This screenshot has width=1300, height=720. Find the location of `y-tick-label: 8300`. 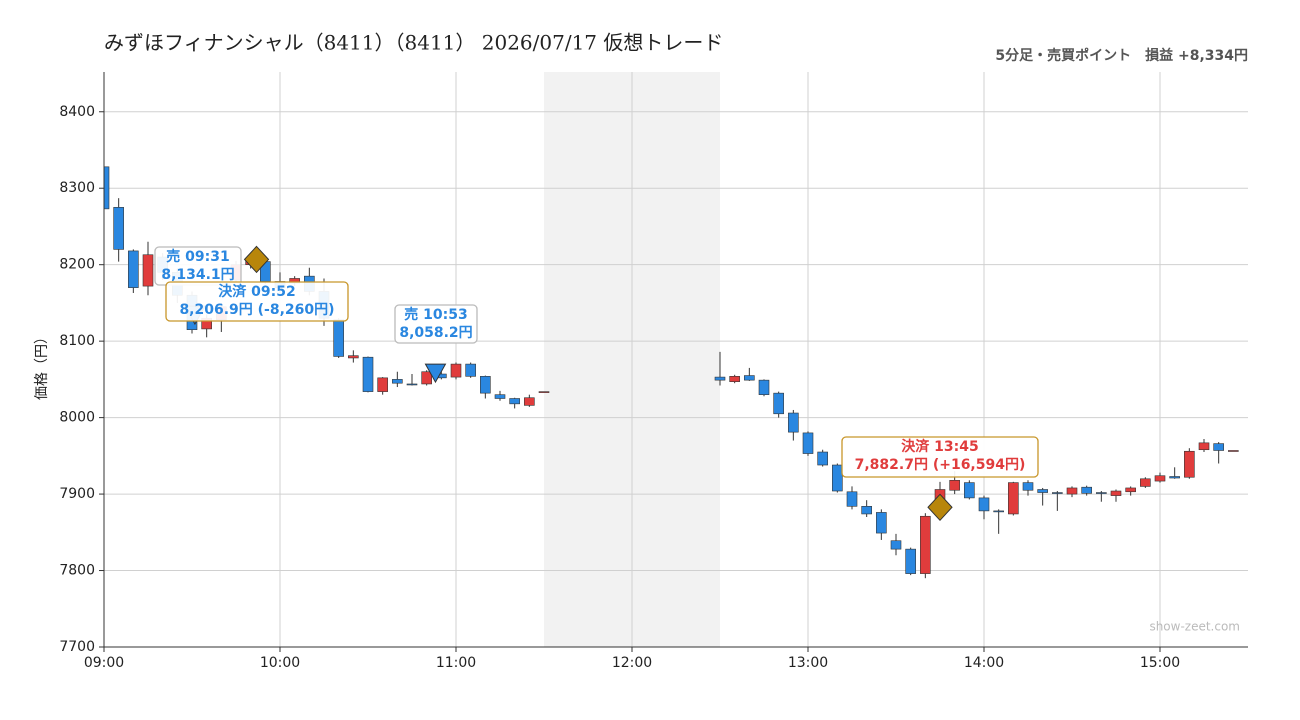

y-tick-label: 8300 is located at coordinates (77, 188).